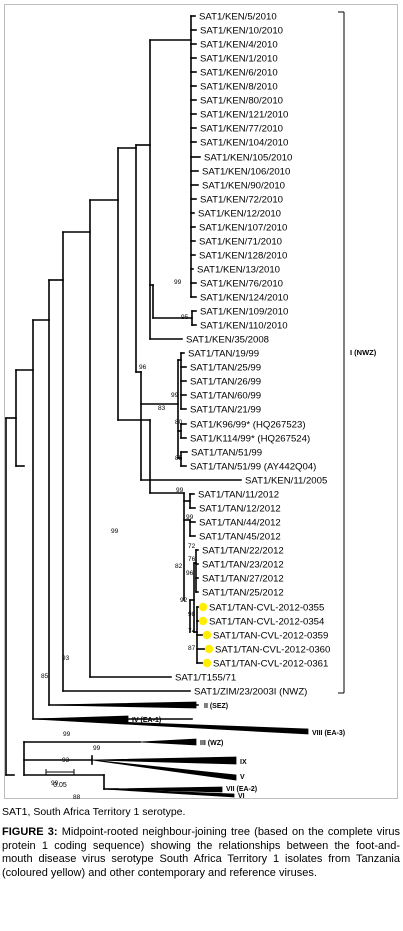 Image resolution: width=403 pixels, height=931 pixels. I want to click on taxon-label: SAT1/TAN/25/2012, so click(243, 593).